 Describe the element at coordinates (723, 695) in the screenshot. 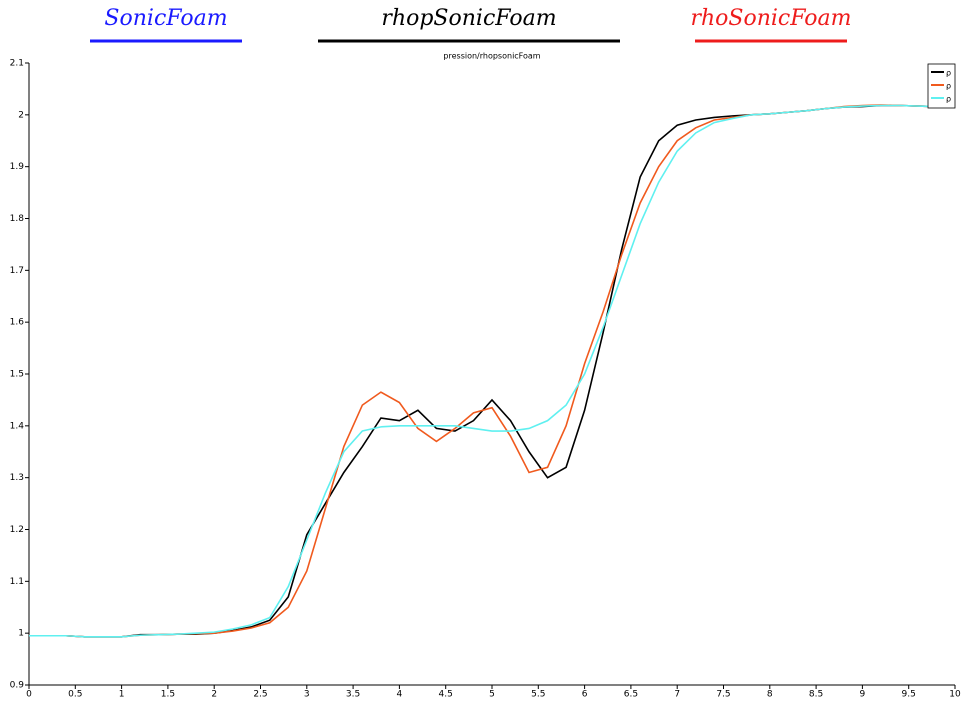

I see `x-tick-label: 7.5` at that location.